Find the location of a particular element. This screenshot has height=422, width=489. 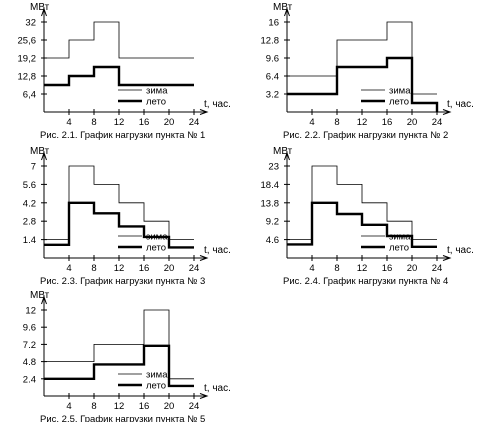

y-tick-label: 2.8 is located at coordinates (29, 222).